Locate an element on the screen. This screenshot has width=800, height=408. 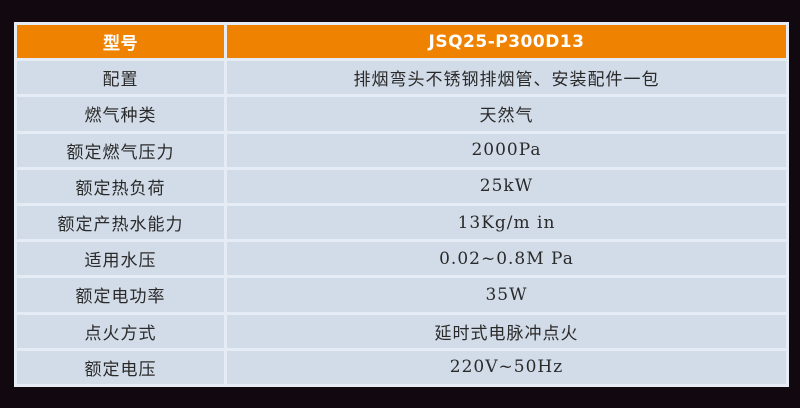
row-label: 额定电功率 is located at coordinates (120, 295).